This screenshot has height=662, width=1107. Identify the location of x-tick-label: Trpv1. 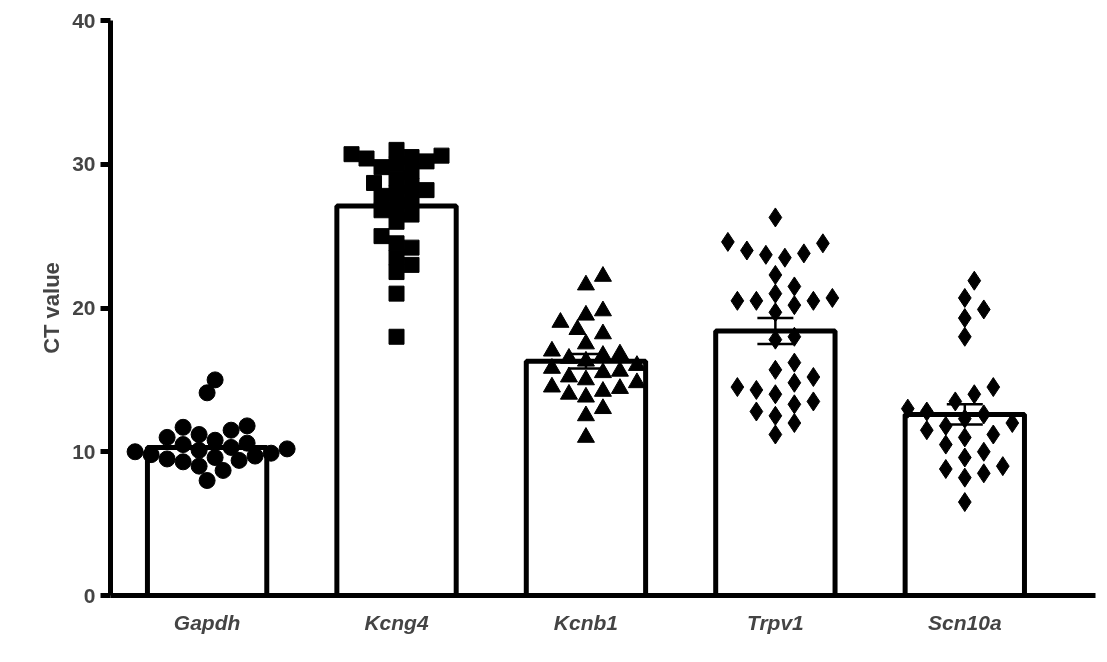
(775, 622).